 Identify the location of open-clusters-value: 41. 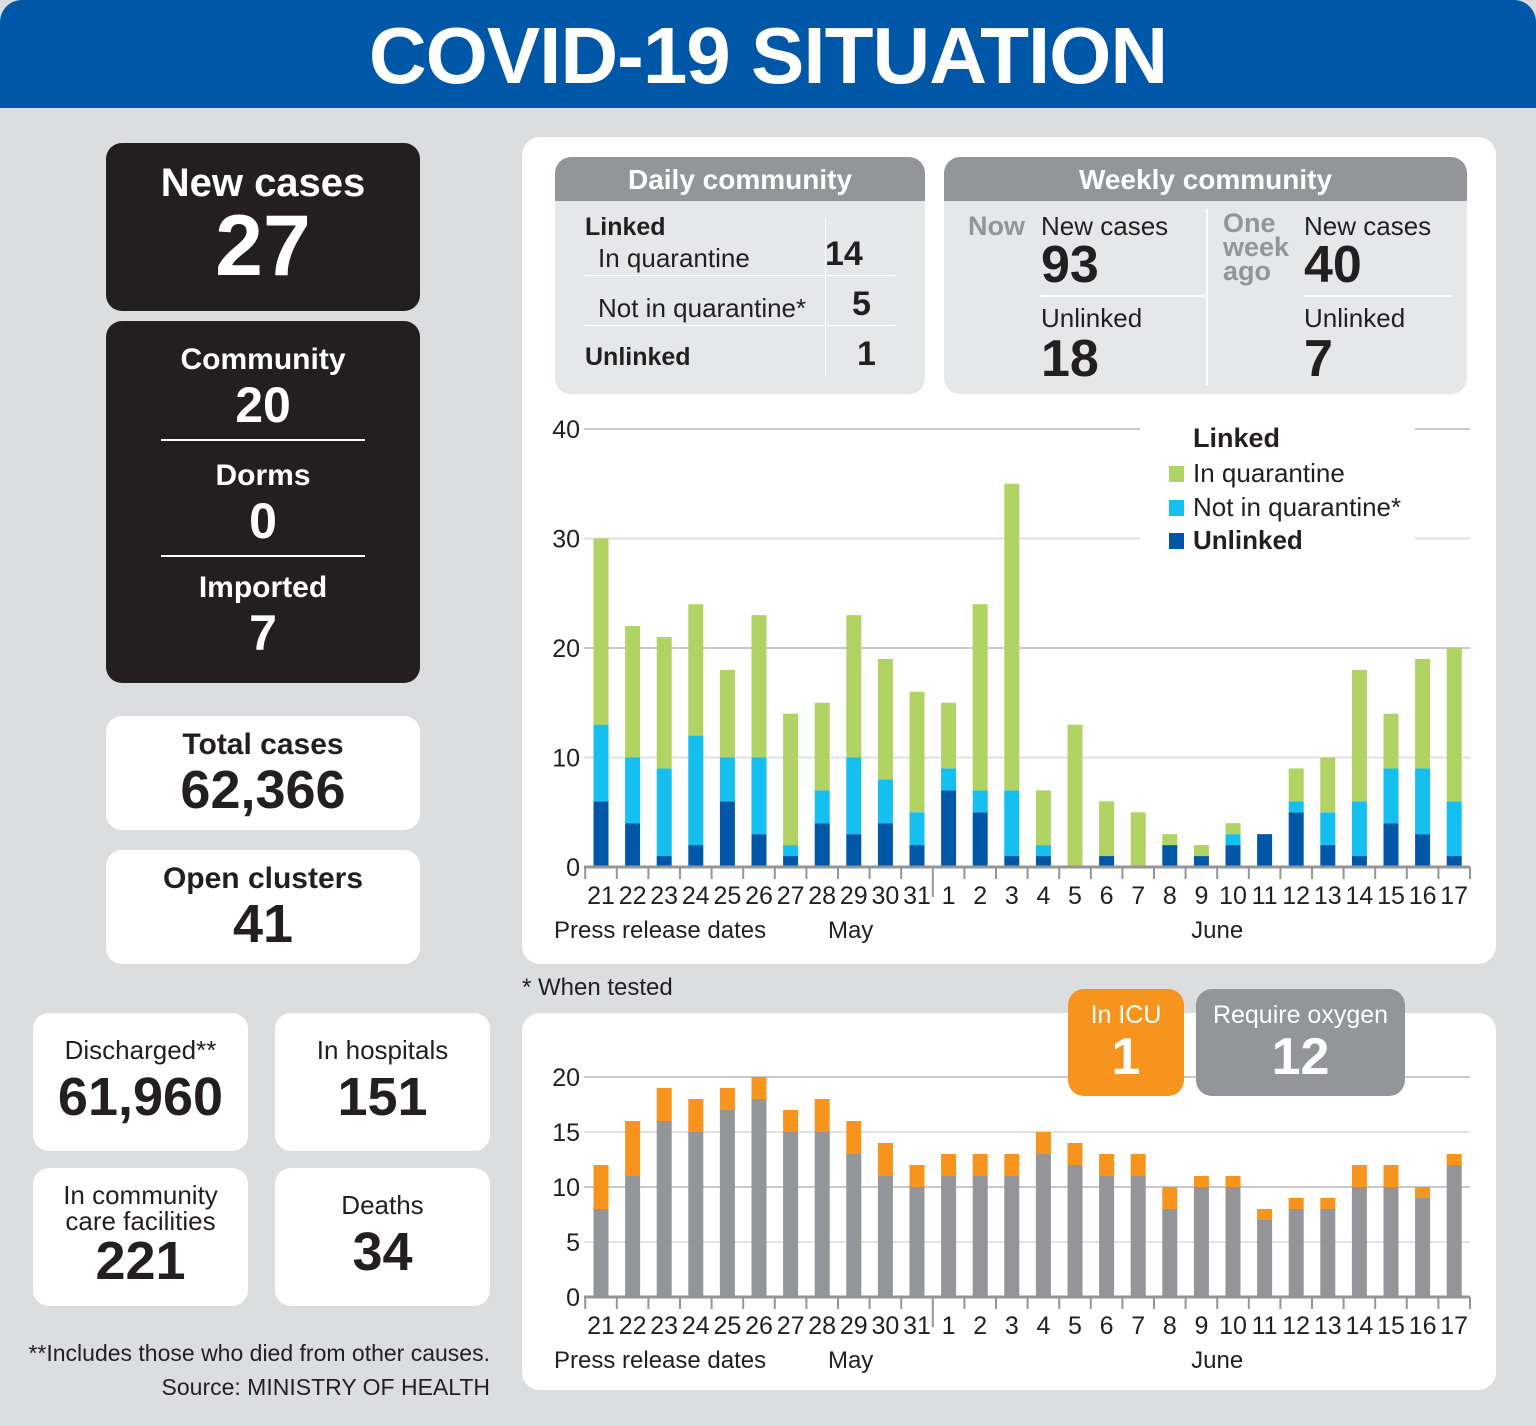
(263, 924).